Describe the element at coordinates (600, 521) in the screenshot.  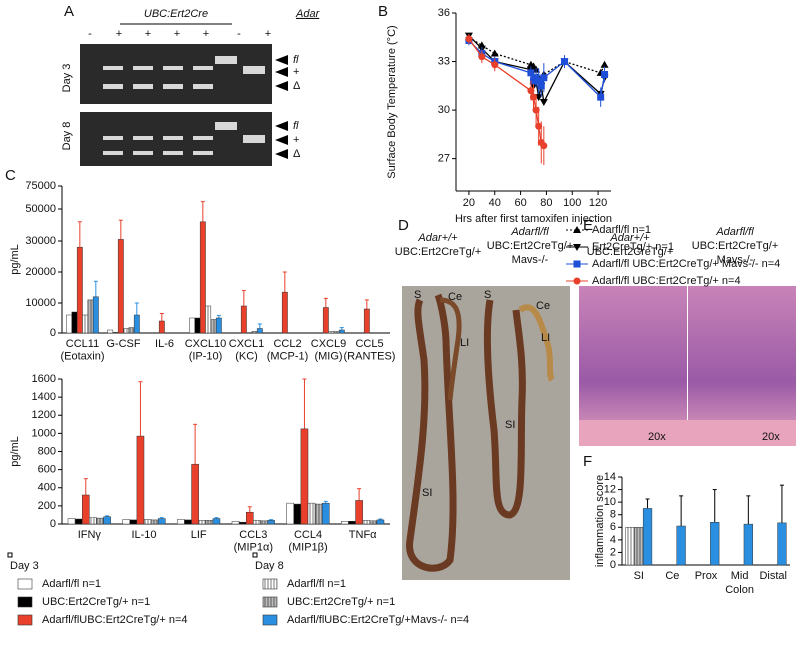
I see `y-axis-label: inflammation score` at that location.